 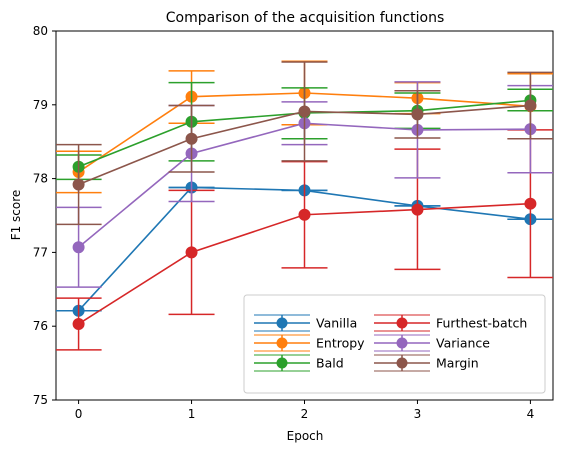 I want to click on y-tick-label: 79, so click(x=40, y=105).